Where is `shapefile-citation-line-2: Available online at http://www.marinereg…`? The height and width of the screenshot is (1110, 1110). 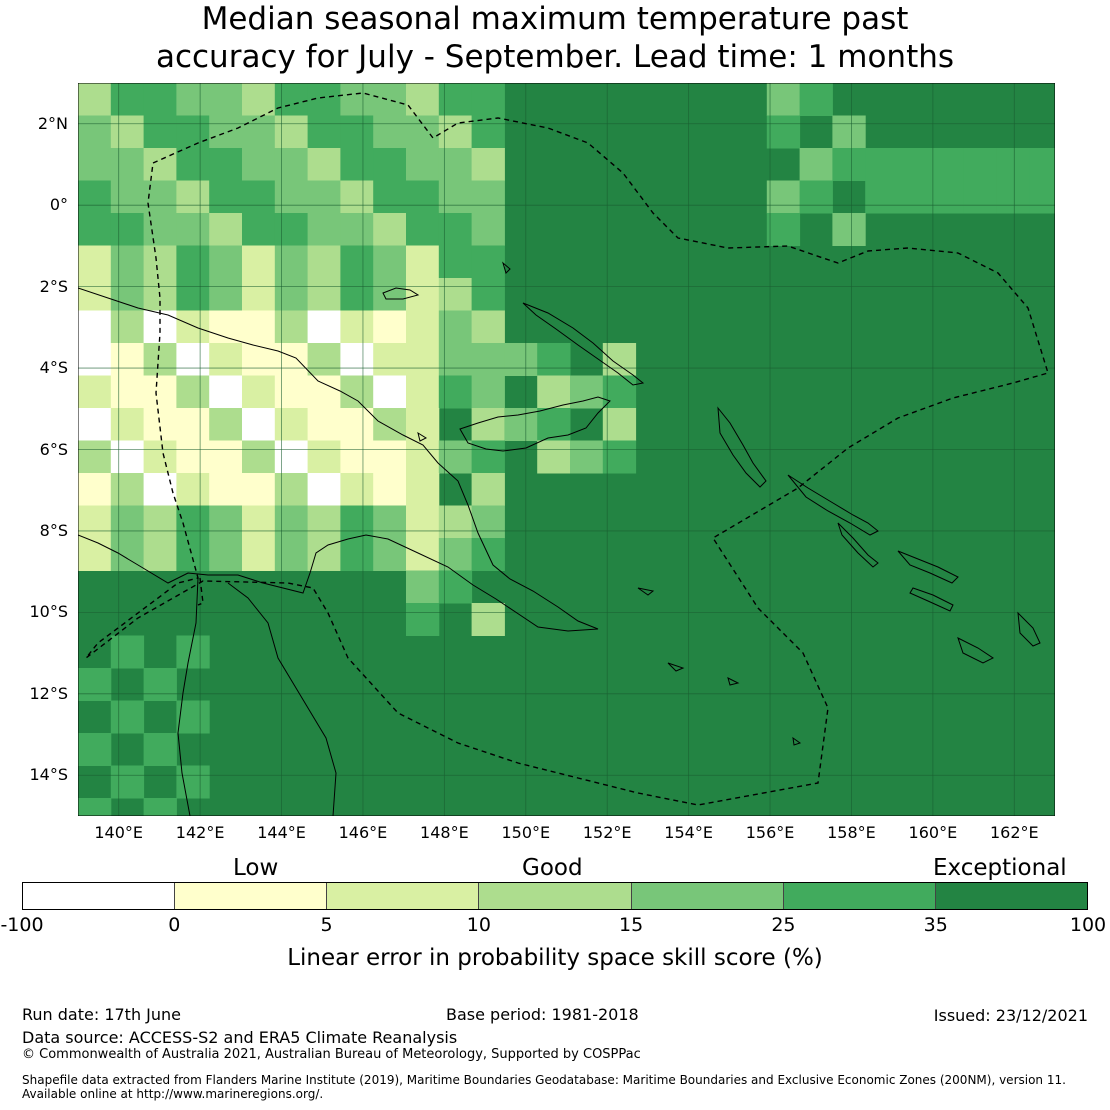 shapefile-citation-line-2: Available online at http://www.marinereg… is located at coordinates (173, 1094).